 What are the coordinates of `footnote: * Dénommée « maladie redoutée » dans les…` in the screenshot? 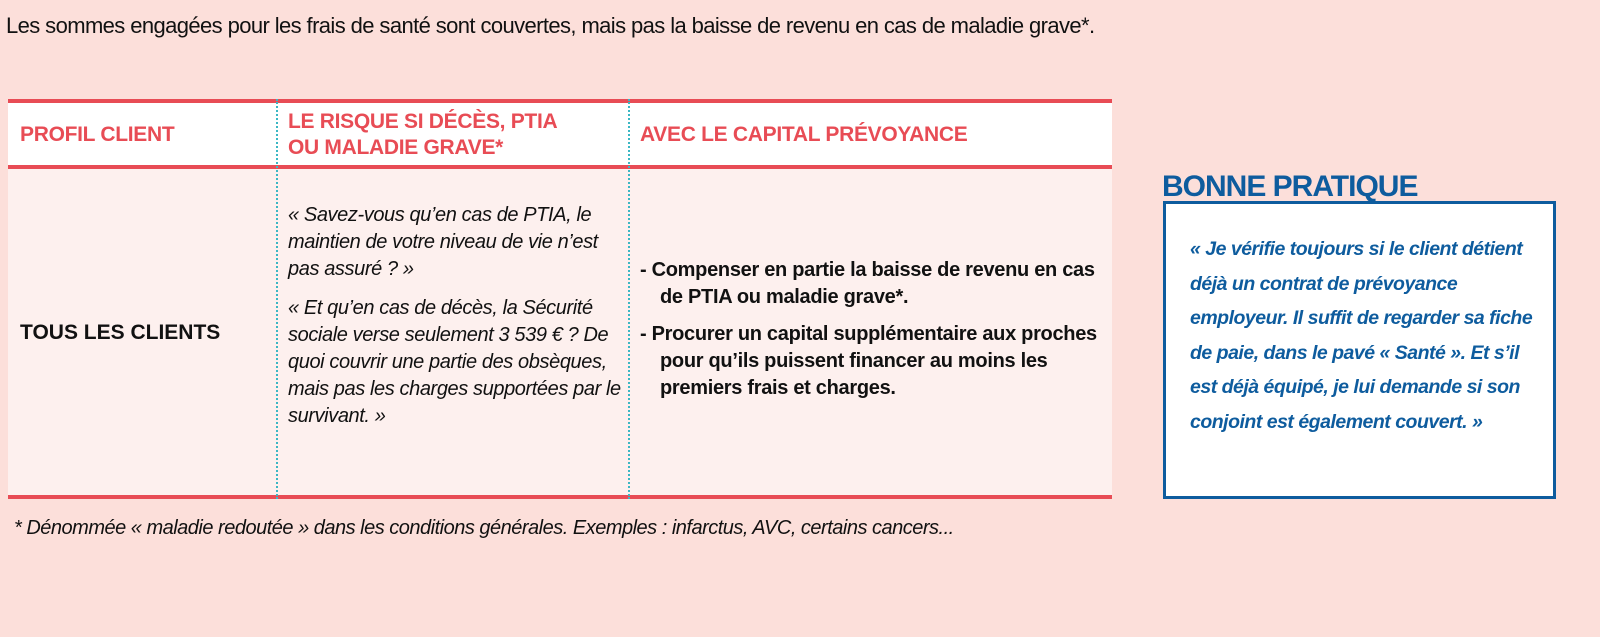 It's located at (484, 528).